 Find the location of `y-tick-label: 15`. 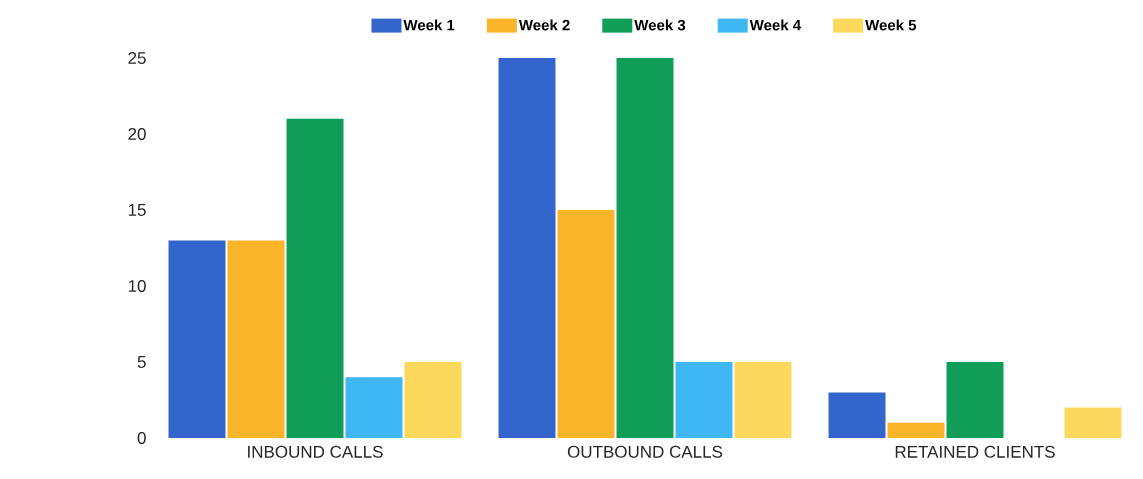

y-tick-label: 15 is located at coordinates (137, 210).